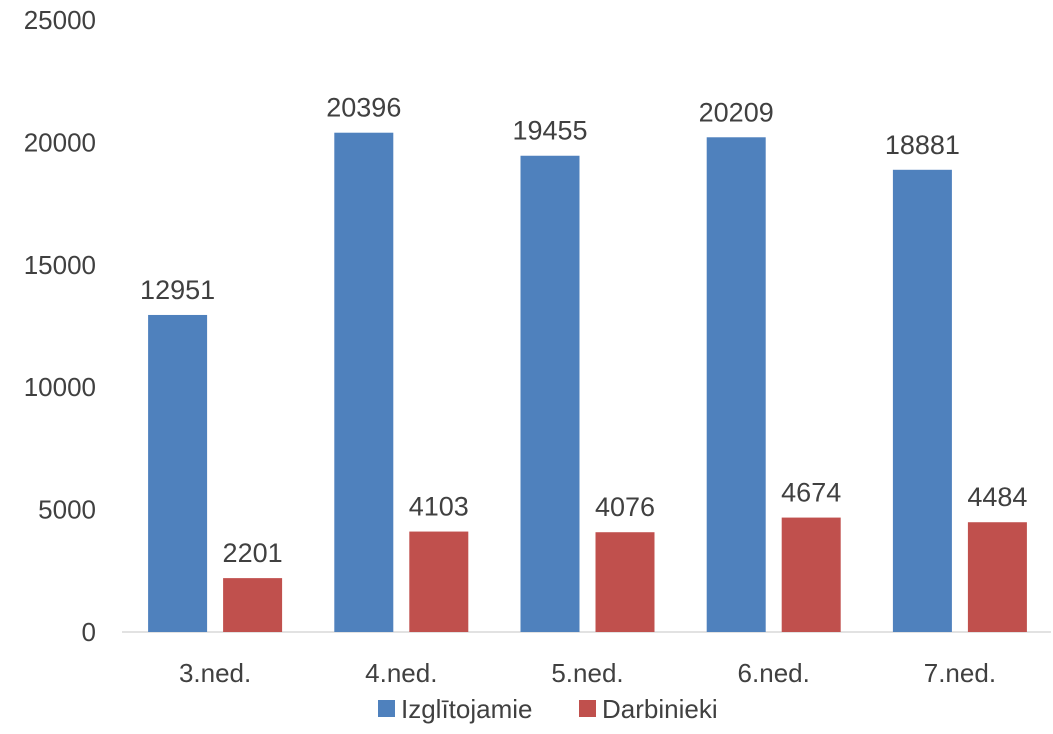  Describe the element at coordinates (549, 131) in the screenshot. I see `data-label: 19455` at that location.